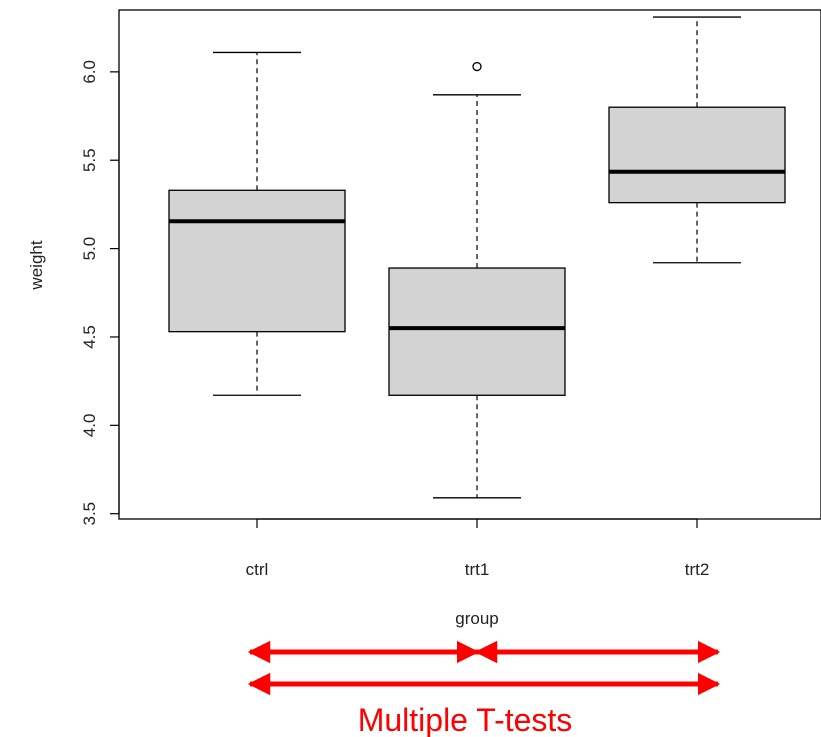  I want to click on y-axis: 3.5 4.0 4.5 5.0 5.5 6.0, so click(100, 293).